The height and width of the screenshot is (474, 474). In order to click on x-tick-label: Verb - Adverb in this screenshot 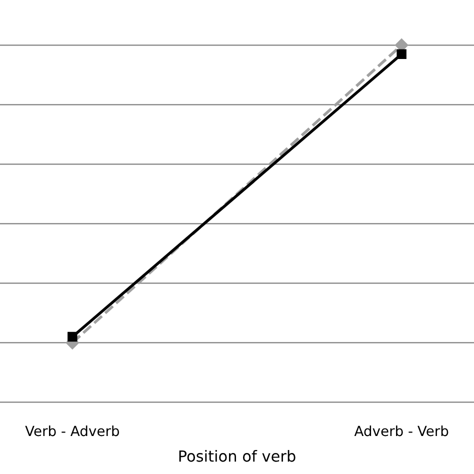, I will do `click(72, 430)`.